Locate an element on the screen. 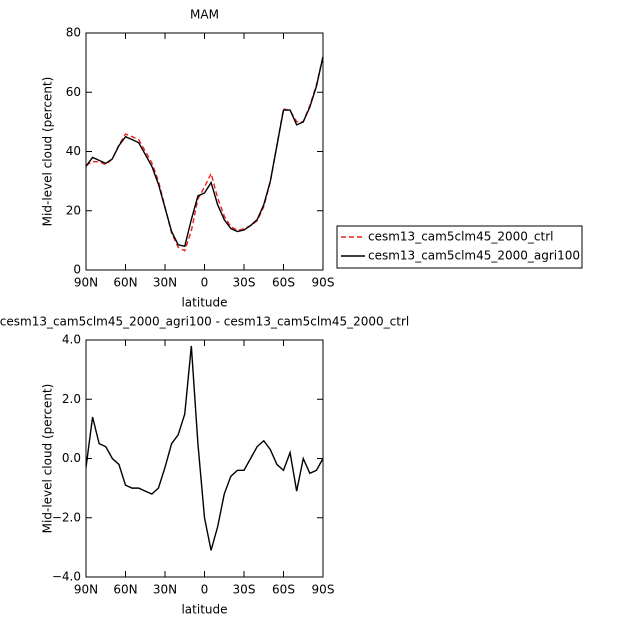 Image resolution: width=622 pixels, height=623 pixels. y-tick-label: 60 is located at coordinates (73, 92).